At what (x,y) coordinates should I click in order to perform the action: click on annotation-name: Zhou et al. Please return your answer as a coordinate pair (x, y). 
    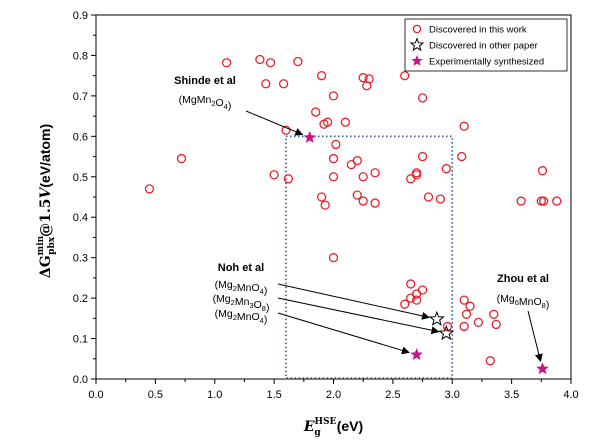
    Looking at the image, I should click on (523, 279).